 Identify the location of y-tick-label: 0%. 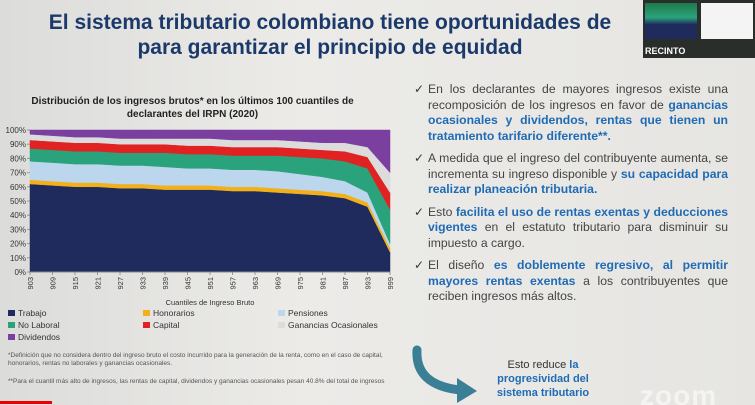
(20, 272).